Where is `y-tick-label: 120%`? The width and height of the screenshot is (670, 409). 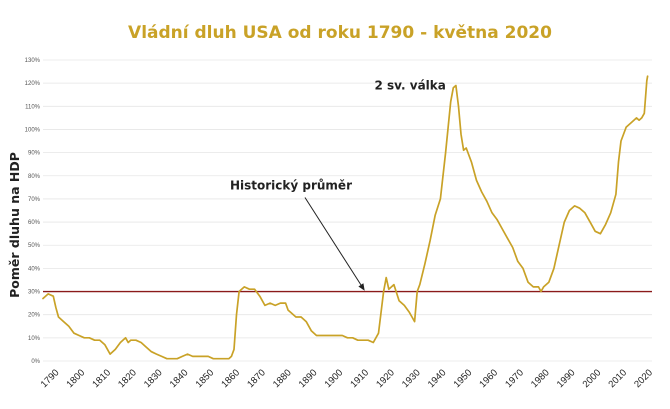 y-tick-label: 120% is located at coordinates (33, 84).